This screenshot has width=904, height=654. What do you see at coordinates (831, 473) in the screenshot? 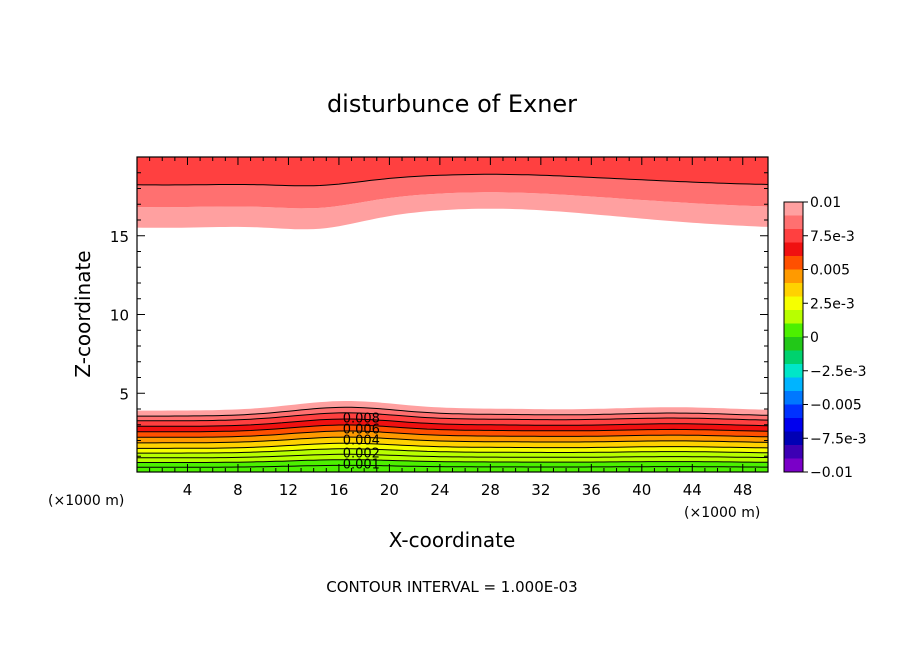
I see `colorbar-tick-label: −0.01` at bounding box center [831, 473].